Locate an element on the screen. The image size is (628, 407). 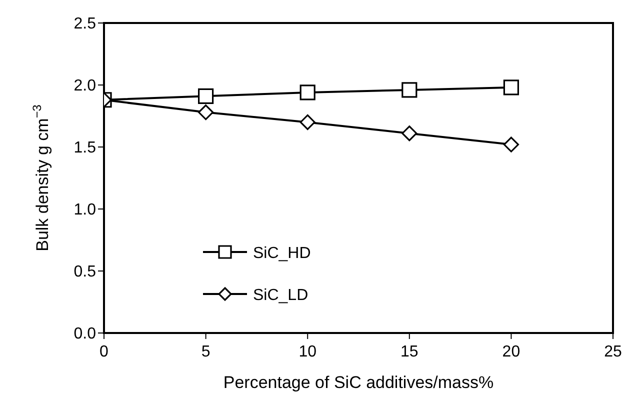
x-tick-label: 15 is located at coordinates (409, 351).